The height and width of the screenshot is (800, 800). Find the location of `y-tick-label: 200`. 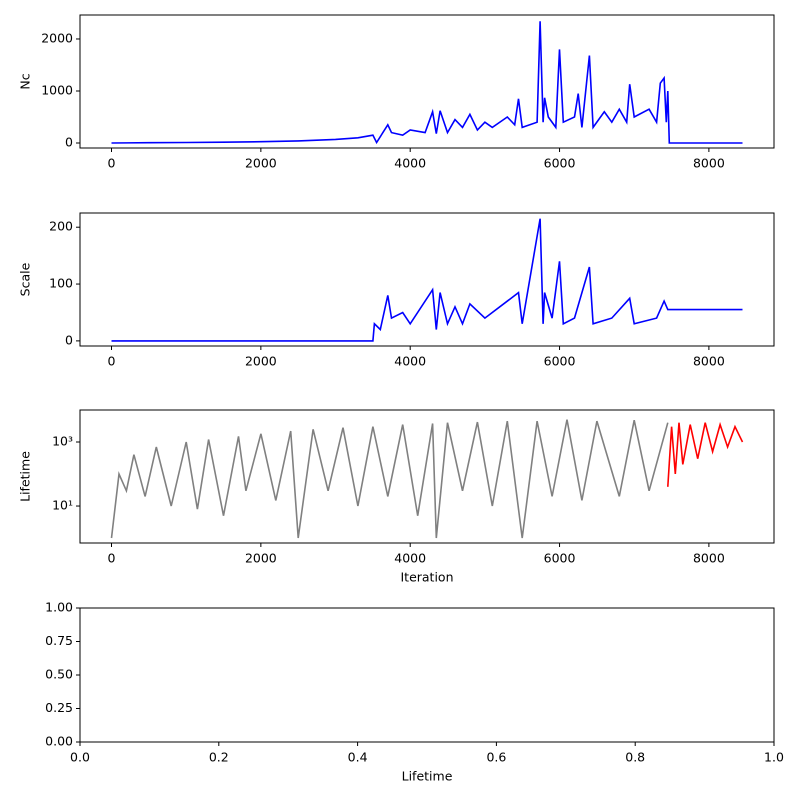

y-tick-label: 200 is located at coordinates (61, 226).